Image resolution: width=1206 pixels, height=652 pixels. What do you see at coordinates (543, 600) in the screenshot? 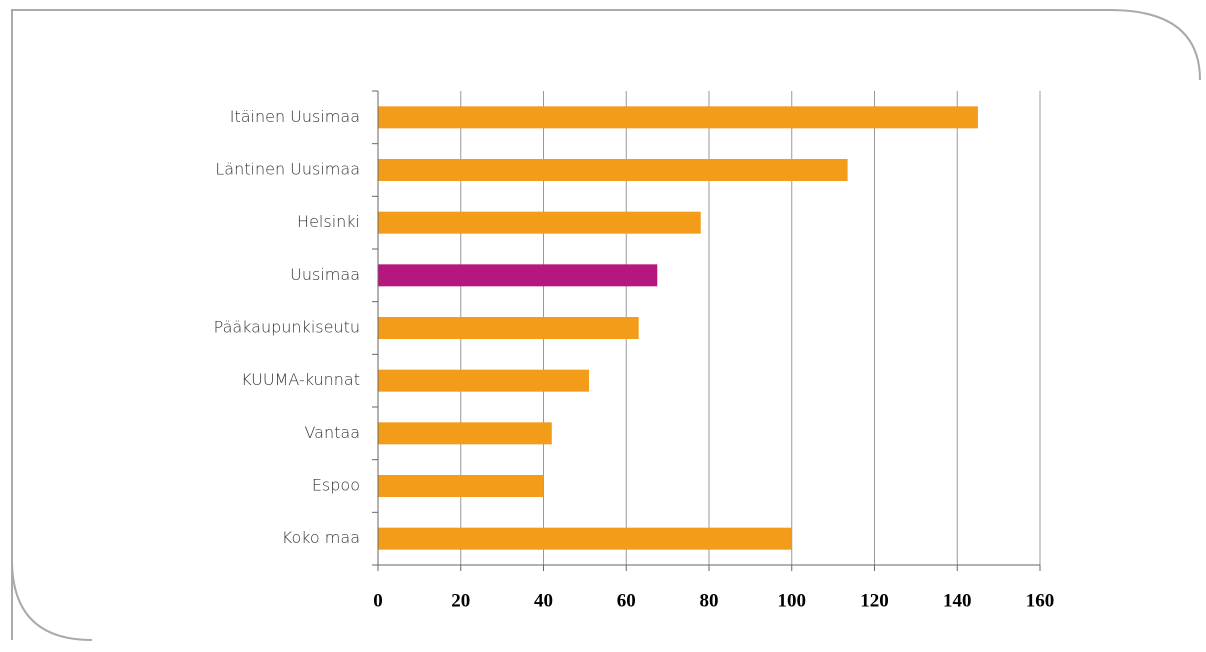
I see `x-tick-label: 40` at bounding box center [543, 600].